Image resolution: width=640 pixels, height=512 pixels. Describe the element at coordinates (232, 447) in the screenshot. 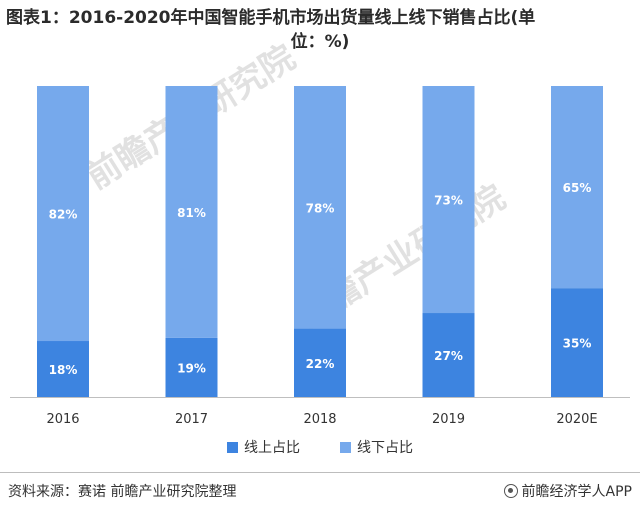

I see `legend-swatch-online` at that location.